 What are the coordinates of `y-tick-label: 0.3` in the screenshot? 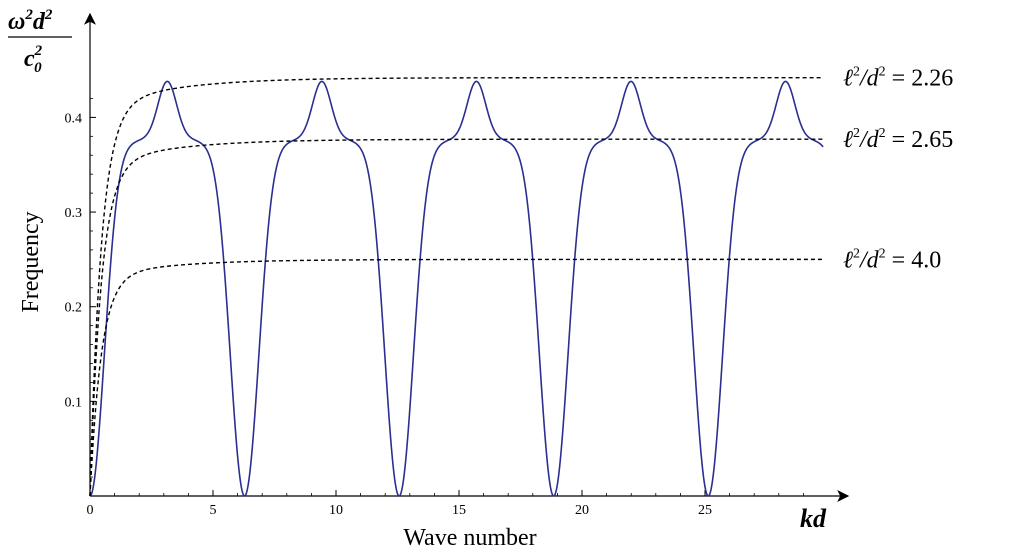 It's located at (74, 213).